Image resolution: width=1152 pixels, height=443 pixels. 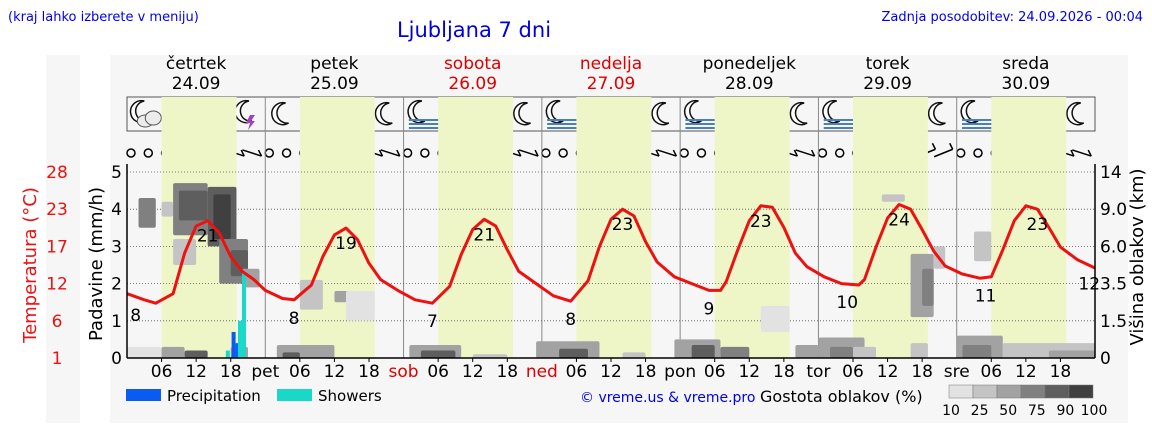 I want to click on cloud-scale-label: 25, so click(x=980, y=411).